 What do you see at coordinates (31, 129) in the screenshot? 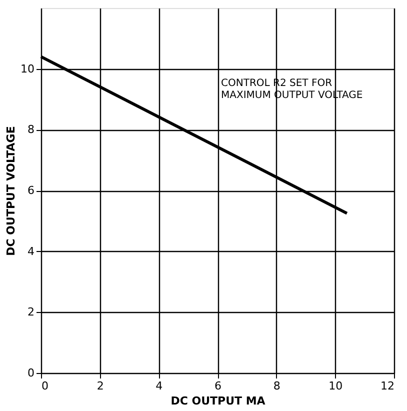
I see `y-tick-label: 8` at bounding box center [31, 129].